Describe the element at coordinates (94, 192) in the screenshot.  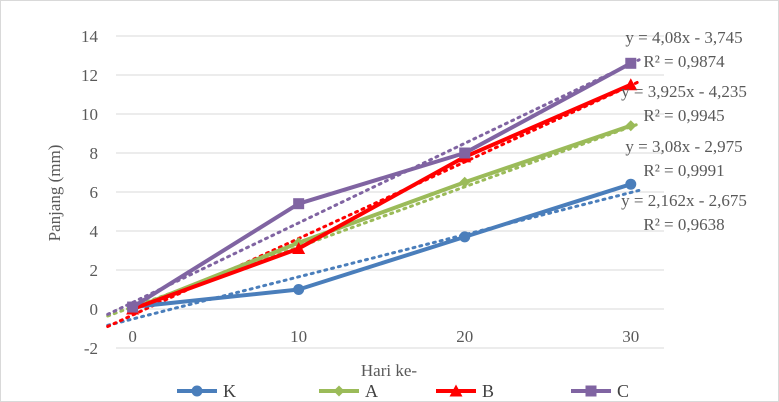
I see `y-tick-label: 6` at that location.